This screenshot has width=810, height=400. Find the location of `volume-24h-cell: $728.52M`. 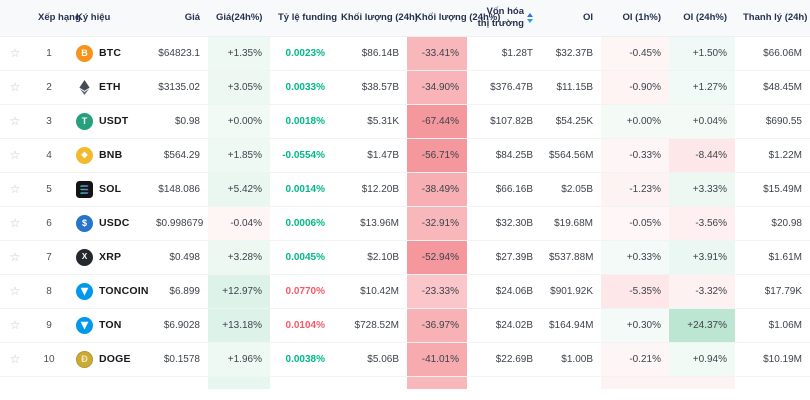

volume-24h-cell: $728.52M is located at coordinates (370, 325).